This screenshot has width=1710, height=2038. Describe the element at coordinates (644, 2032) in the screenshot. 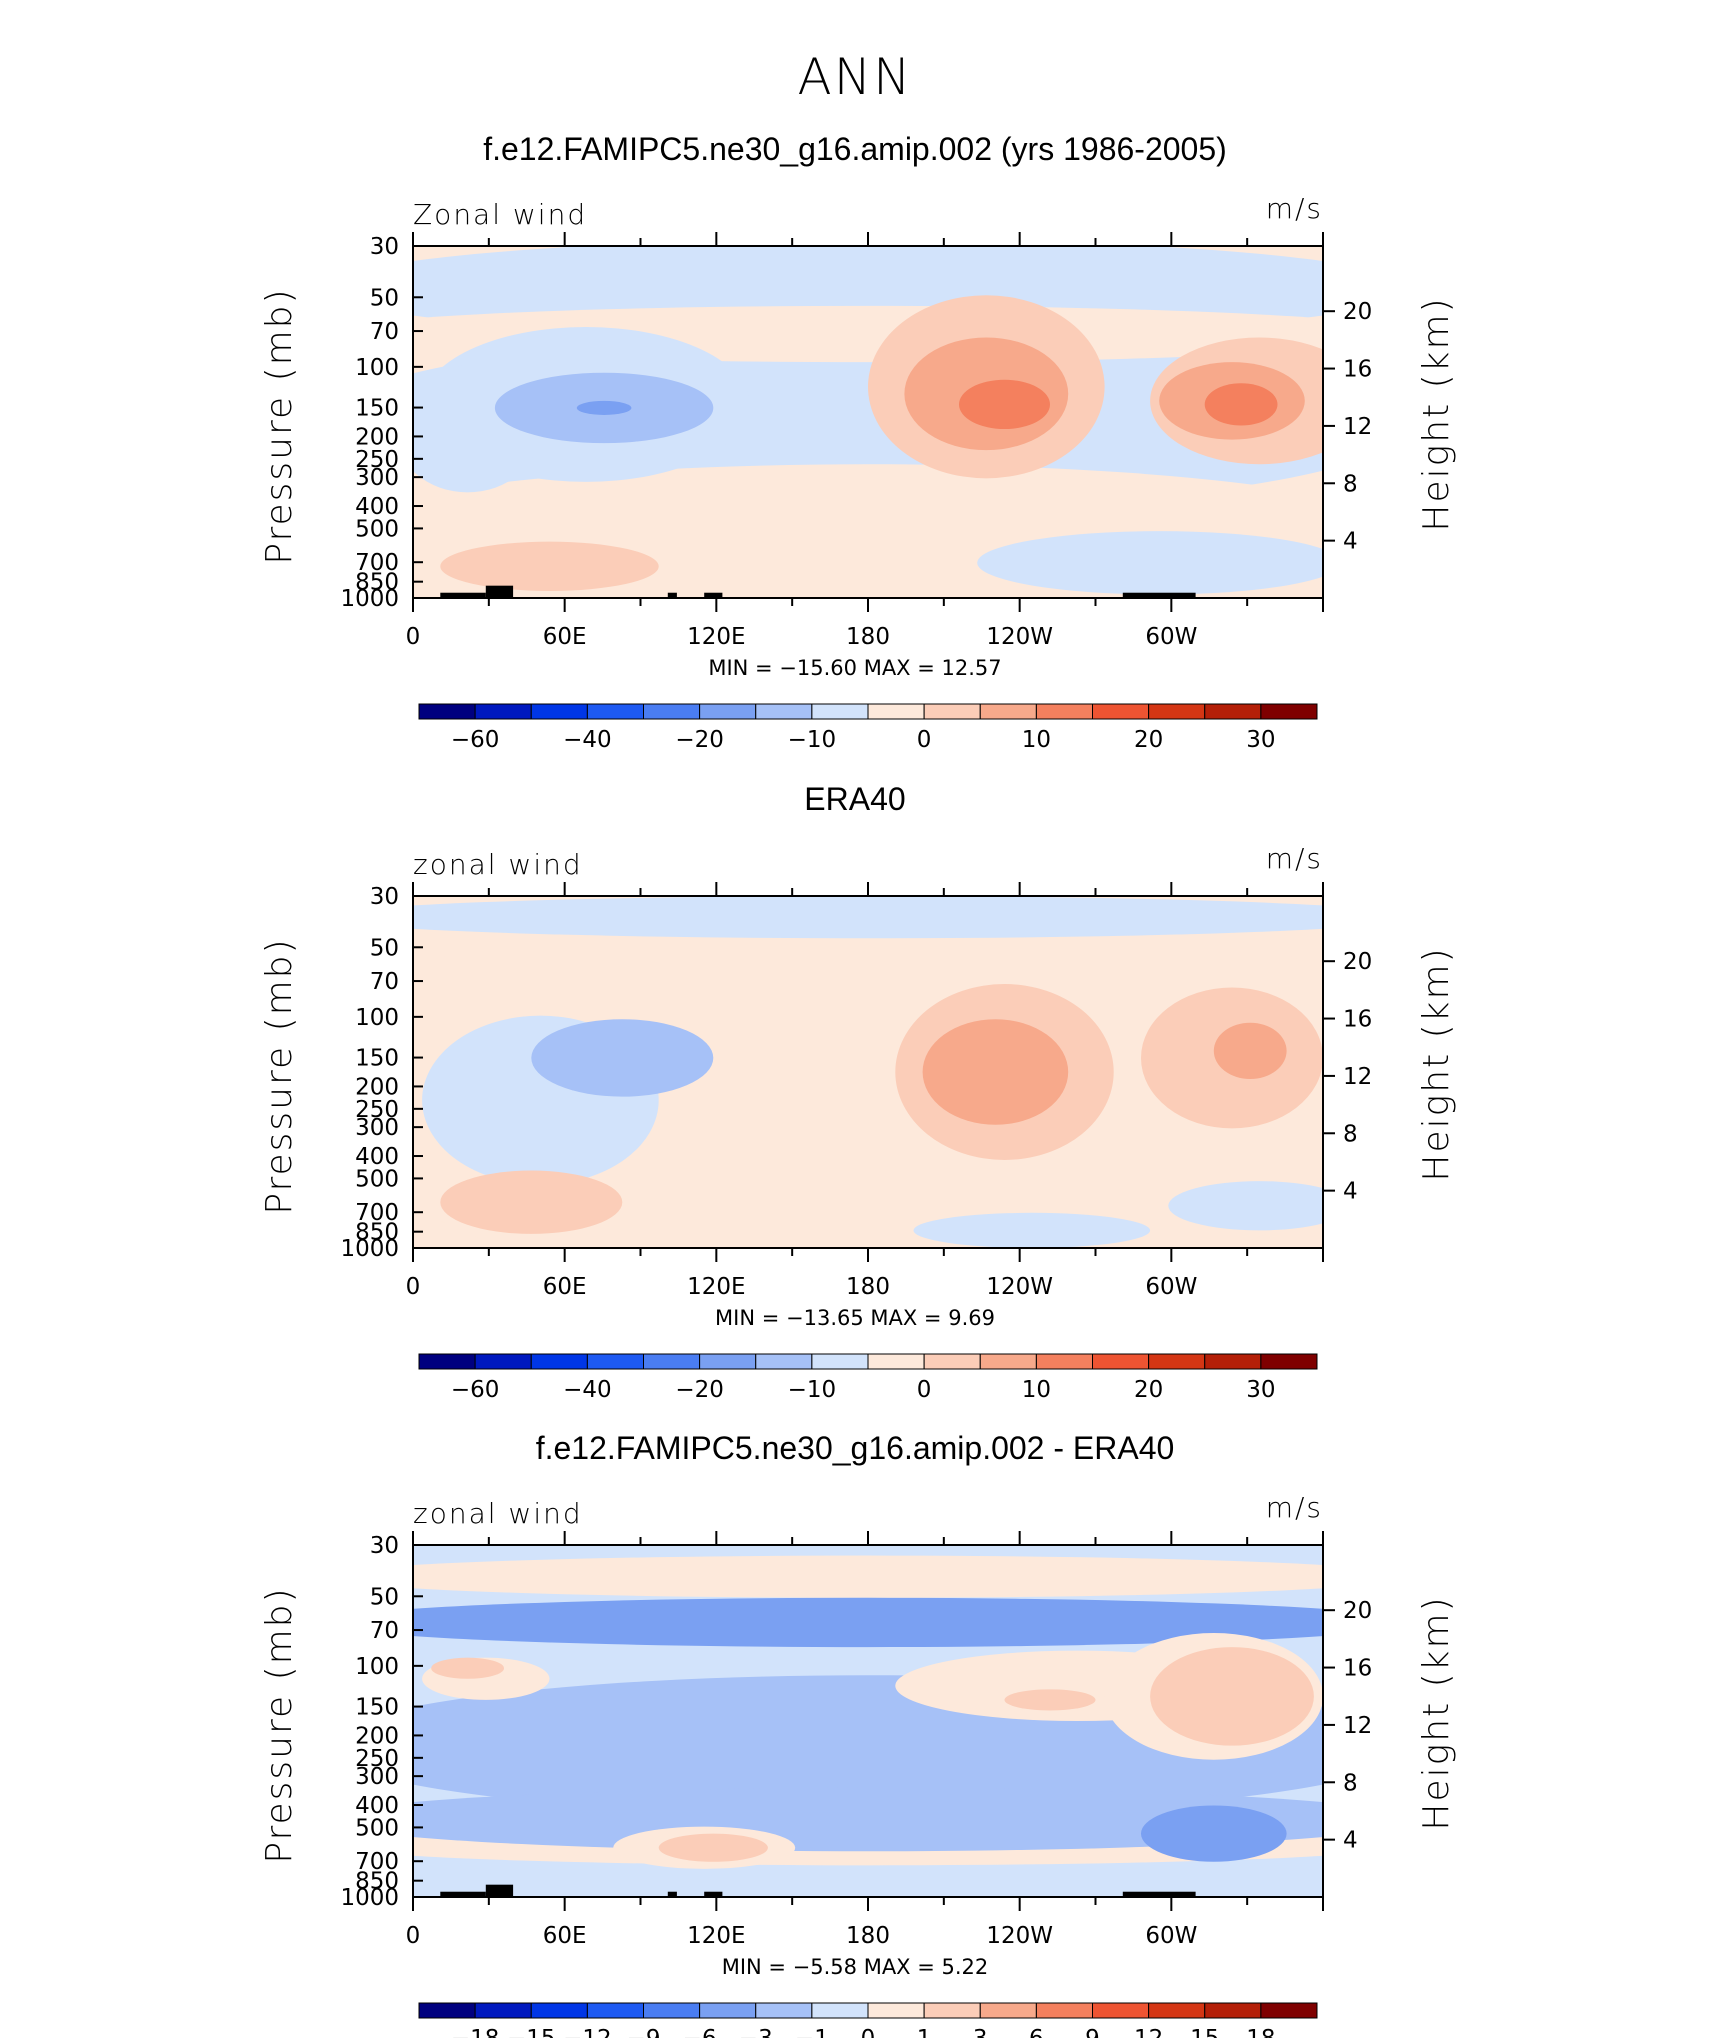

I see `colorbar-label: −9` at that location.